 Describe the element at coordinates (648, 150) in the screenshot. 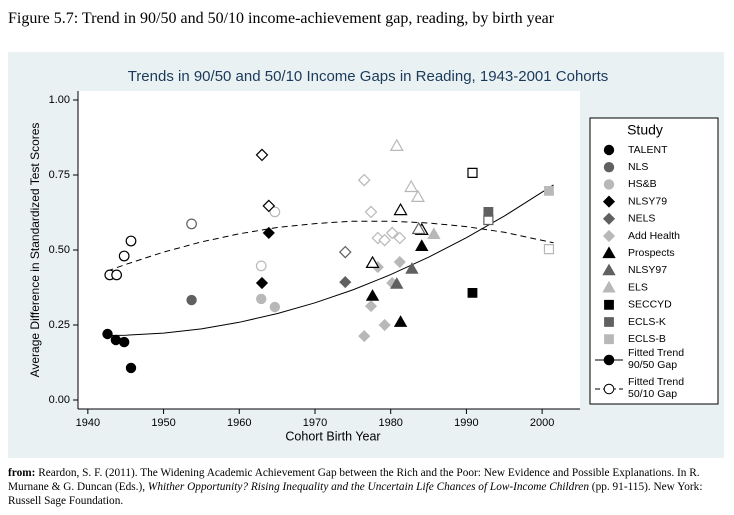

I see `legend-label: TALENT` at that location.